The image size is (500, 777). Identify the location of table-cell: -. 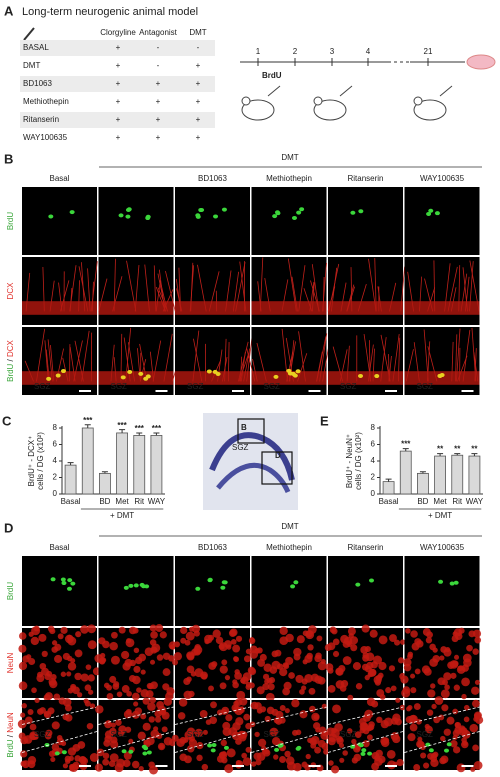
(158, 65).